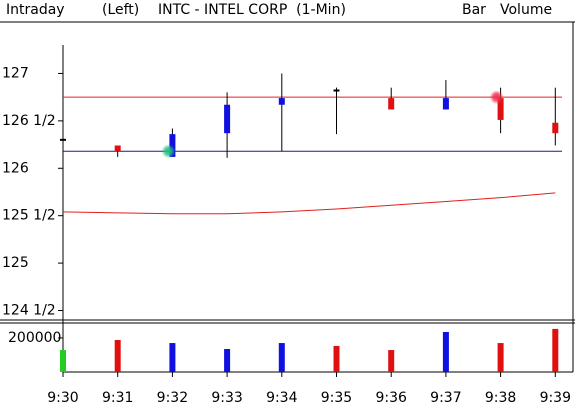 This screenshot has width=575, height=408. What do you see at coordinates (252, 10) in the screenshot?
I see `chart-title: INTC - INTEL CORP (1-Min)` at bounding box center [252, 10].